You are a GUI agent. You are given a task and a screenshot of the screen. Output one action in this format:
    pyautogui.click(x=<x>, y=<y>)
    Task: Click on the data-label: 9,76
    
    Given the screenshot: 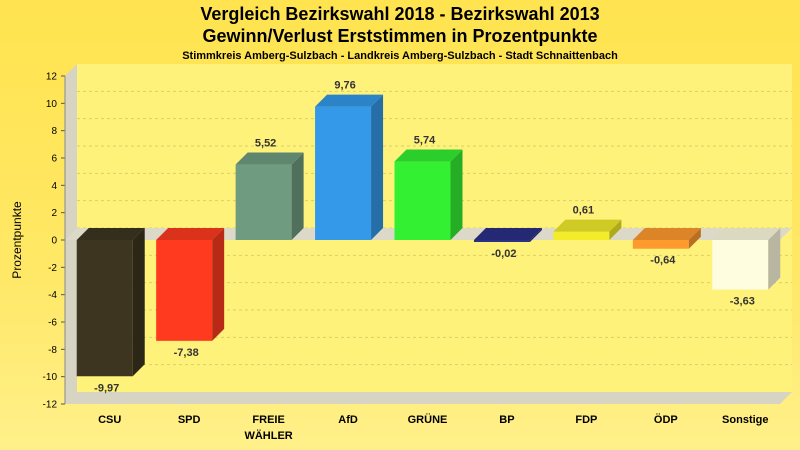 What is the action you would take?
    pyautogui.click(x=344, y=86)
    